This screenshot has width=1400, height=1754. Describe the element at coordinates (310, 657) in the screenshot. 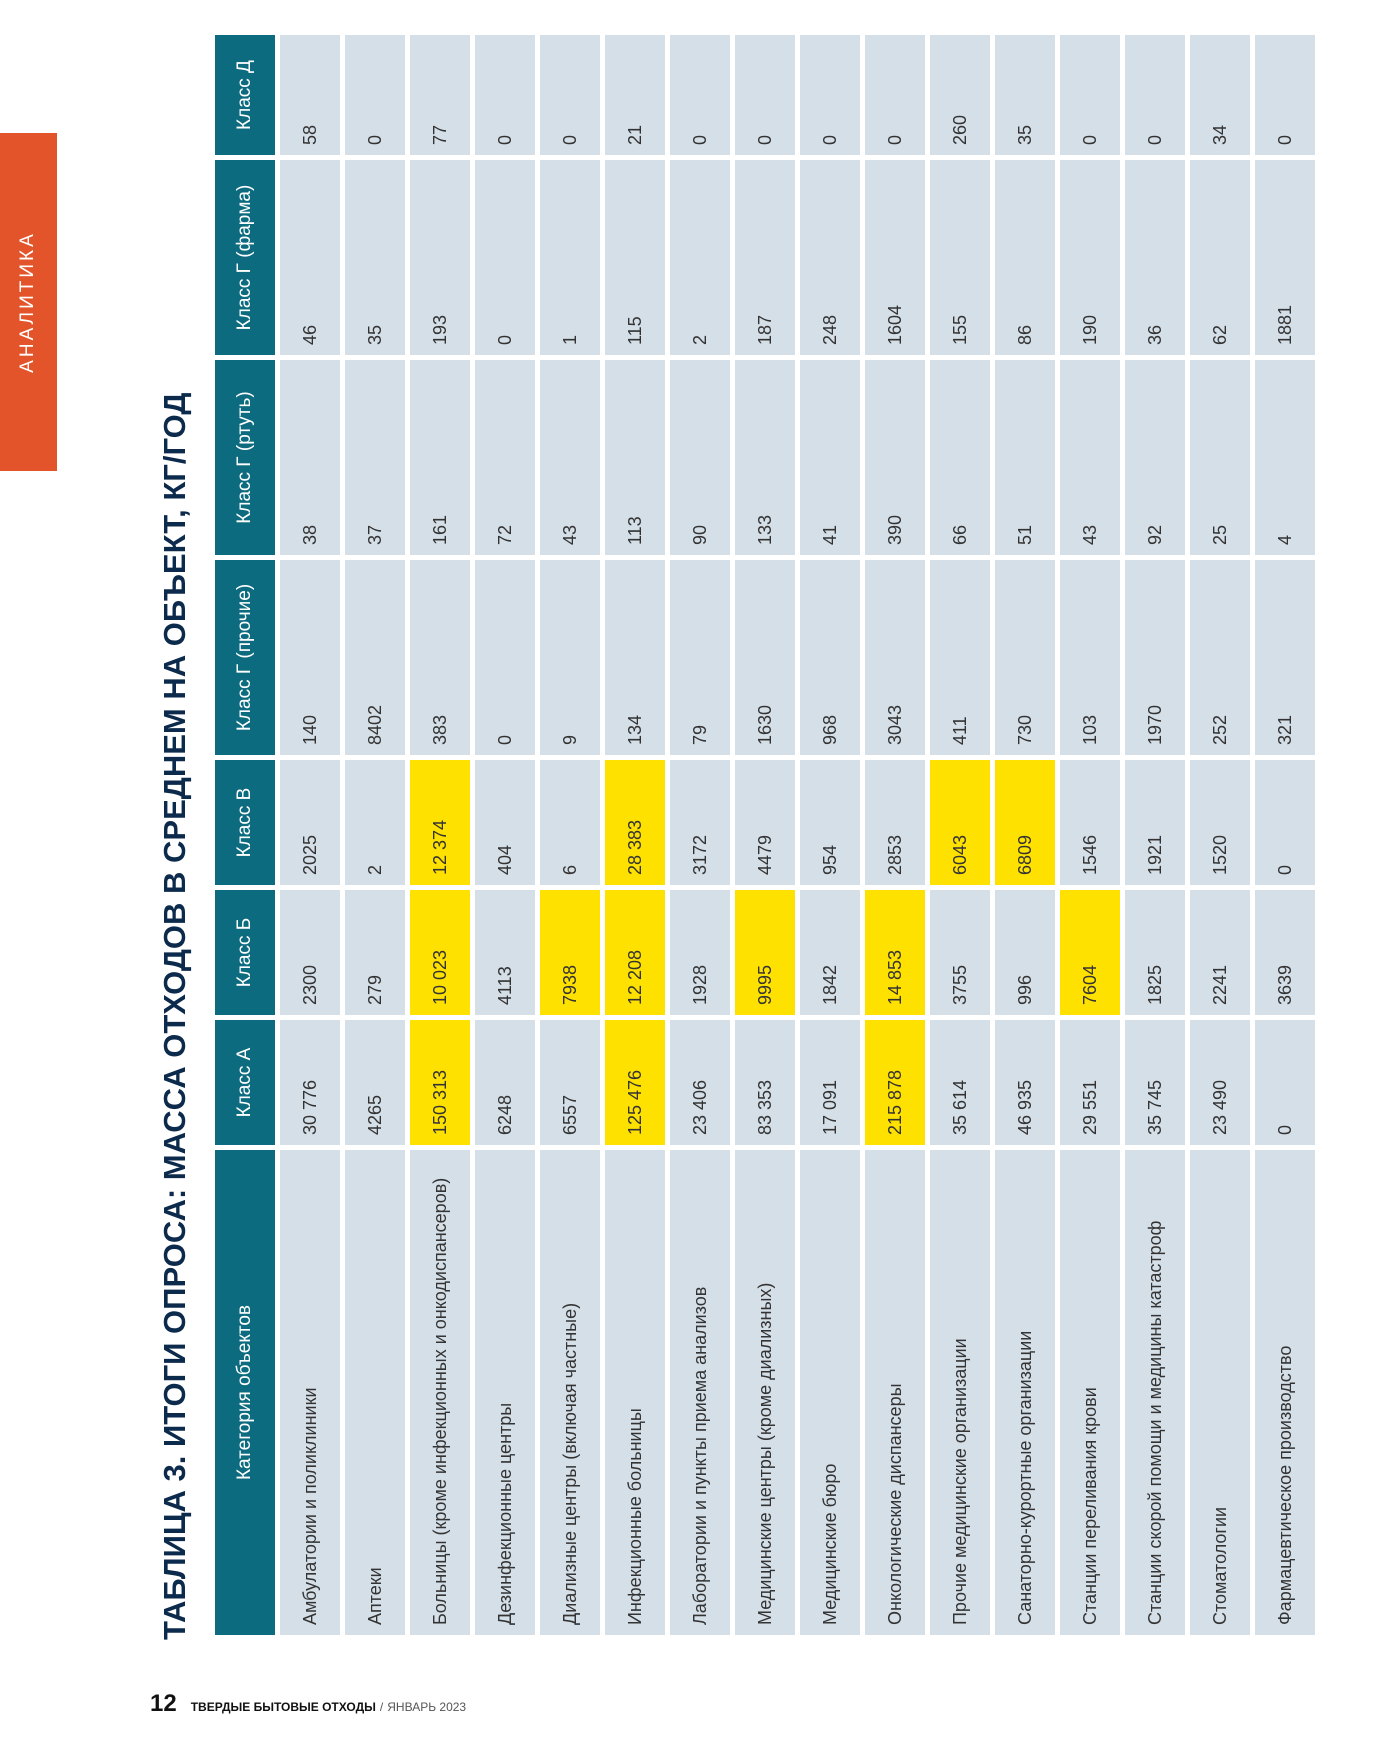

I see `value-cell: 140` at that location.